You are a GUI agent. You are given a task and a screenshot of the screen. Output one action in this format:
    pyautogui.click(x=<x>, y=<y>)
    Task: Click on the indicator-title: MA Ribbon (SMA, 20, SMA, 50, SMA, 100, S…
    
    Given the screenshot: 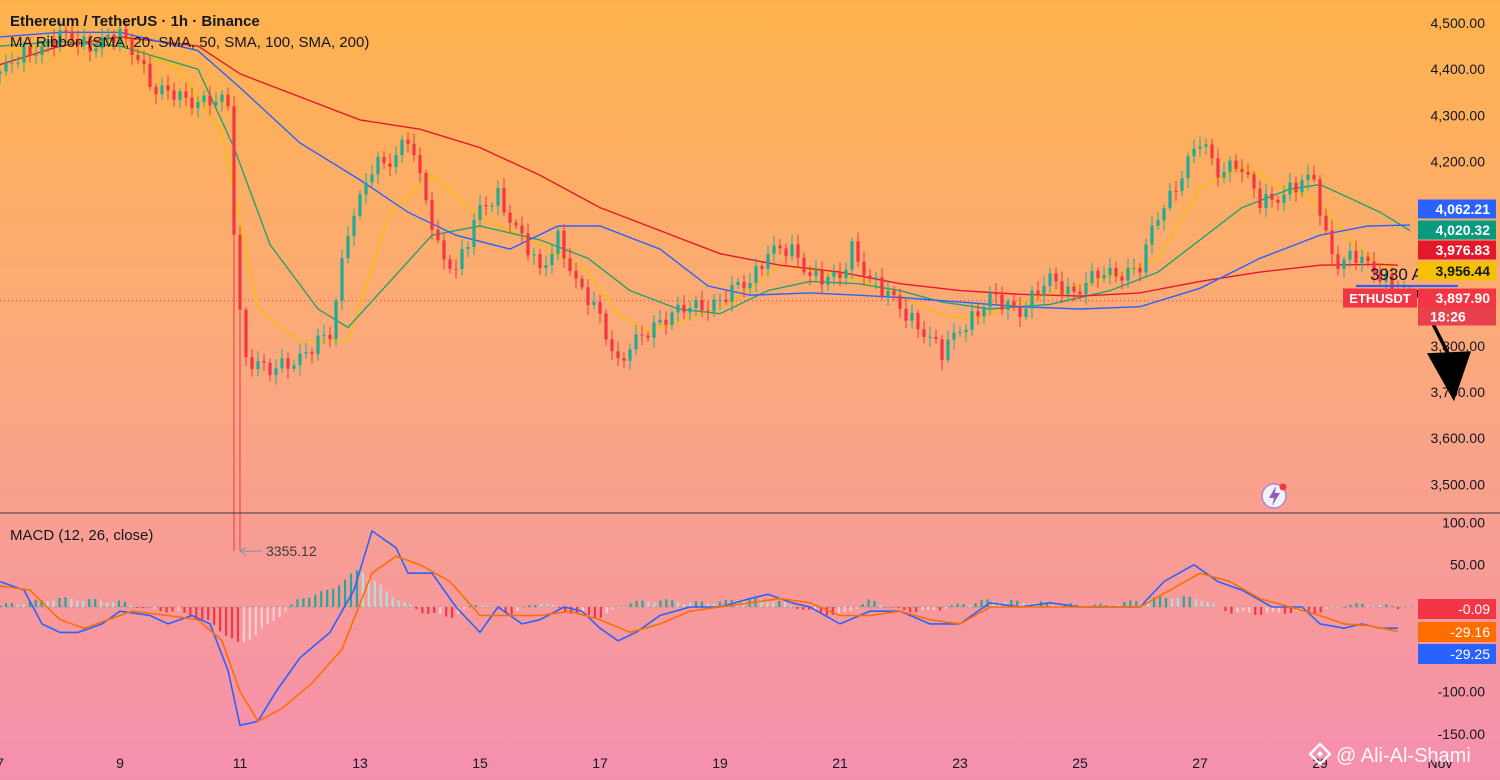 What is the action you would take?
    pyautogui.click(x=189, y=42)
    